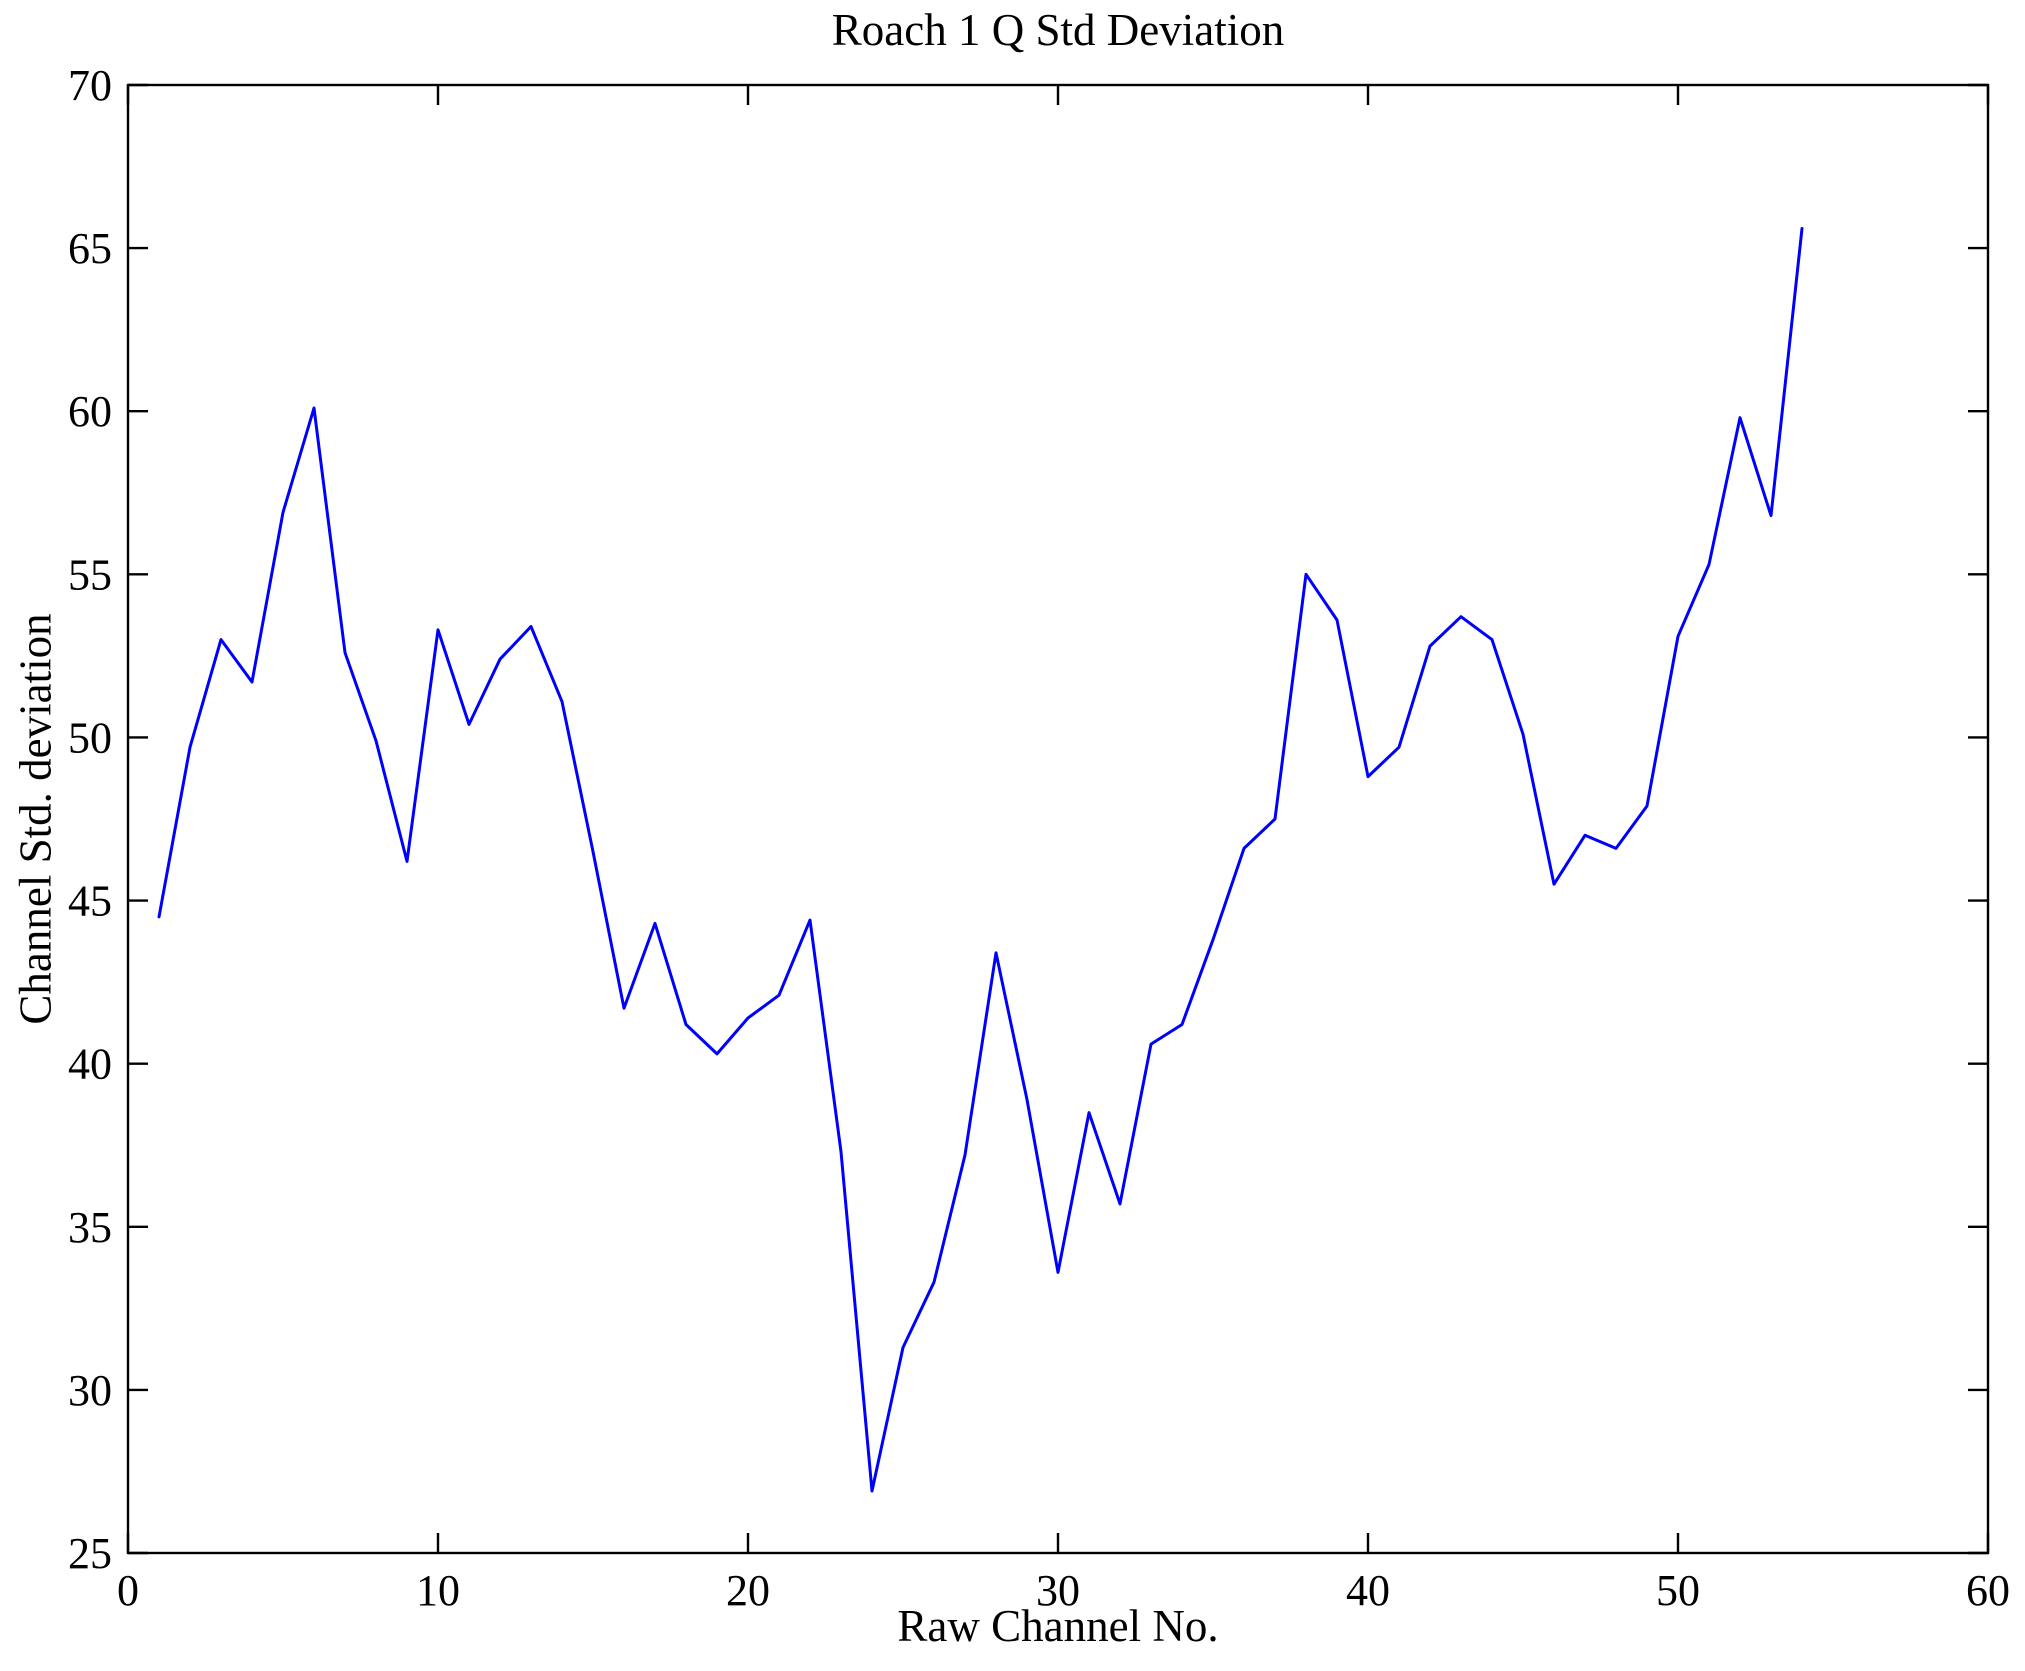 Image resolution: width=2025 pixels, height=1671 pixels. What do you see at coordinates (1058, 1590) in the screenshot?
I see `x-tick-label: 30` at bounding box center [1058, 1590].